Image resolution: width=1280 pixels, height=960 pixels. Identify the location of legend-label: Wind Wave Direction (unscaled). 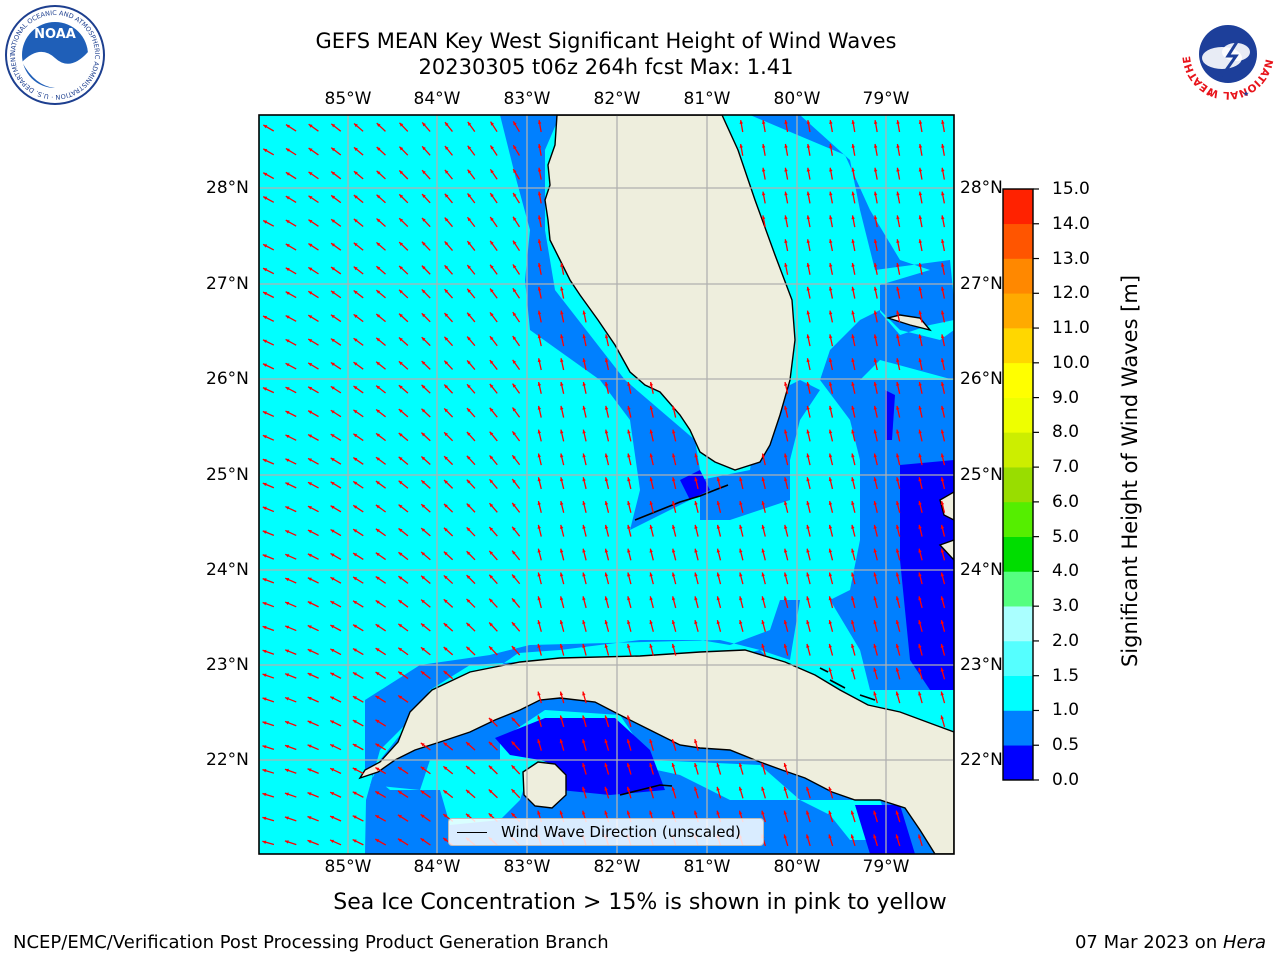
(621, 832).